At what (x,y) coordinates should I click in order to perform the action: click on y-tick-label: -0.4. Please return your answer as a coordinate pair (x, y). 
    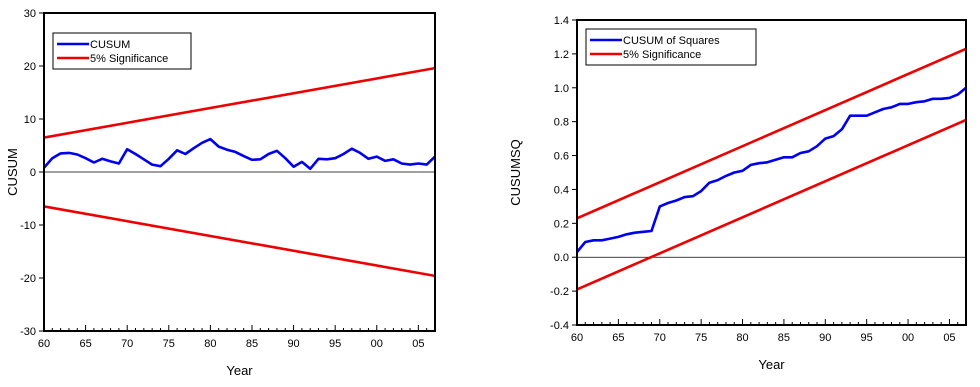
    Looking at the image, I should click on (559, 326).